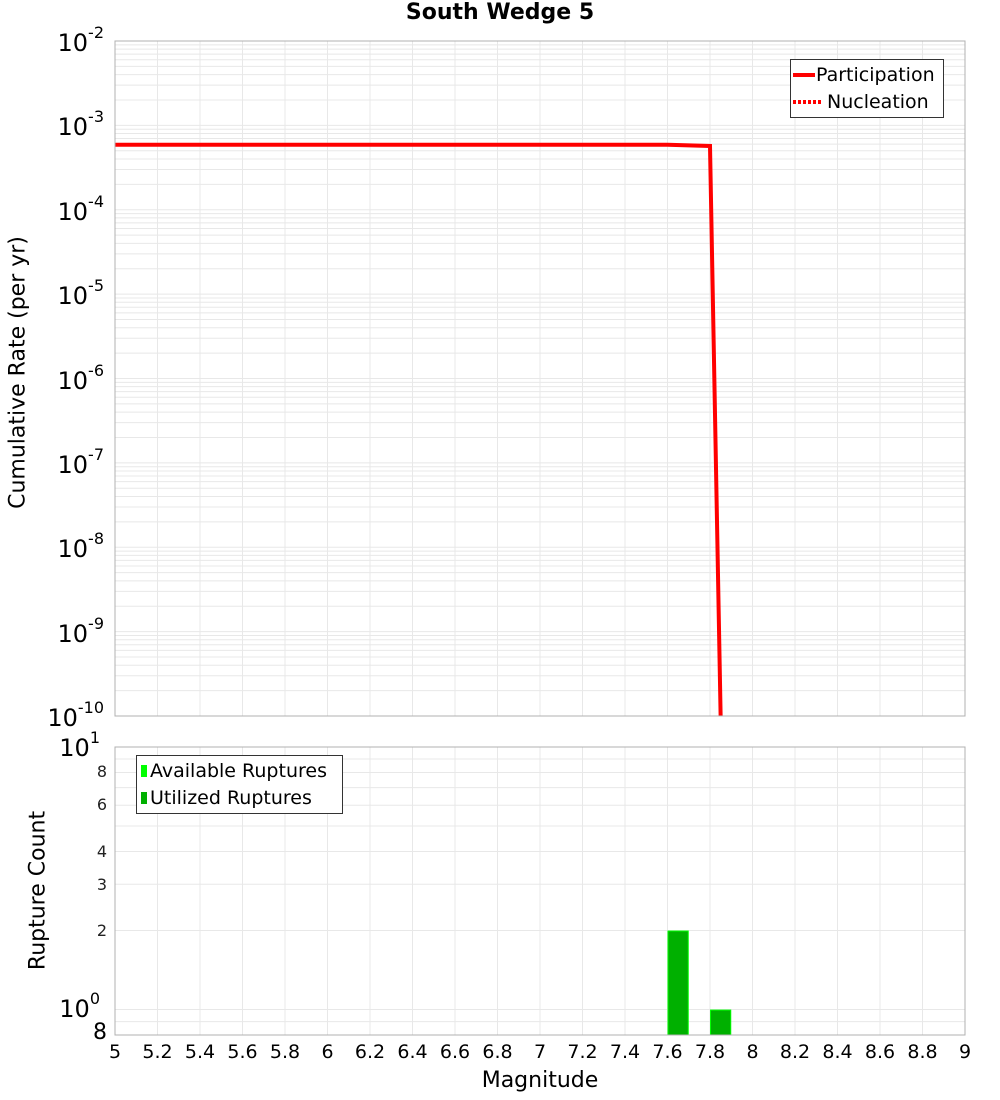 The height and width of the screenshot is (1100, 1000). Describe the element at coordinates (370, 1052) in the screenshot. I see `x-tick-label: 6.2` at that location.